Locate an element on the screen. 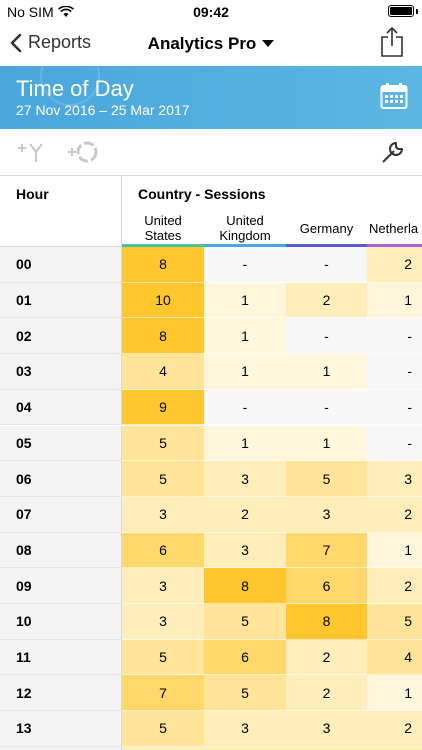 Image resolution: width=422 pixels, height=750 pixels. country-column-header: United States is located at coordinates (163, 229).